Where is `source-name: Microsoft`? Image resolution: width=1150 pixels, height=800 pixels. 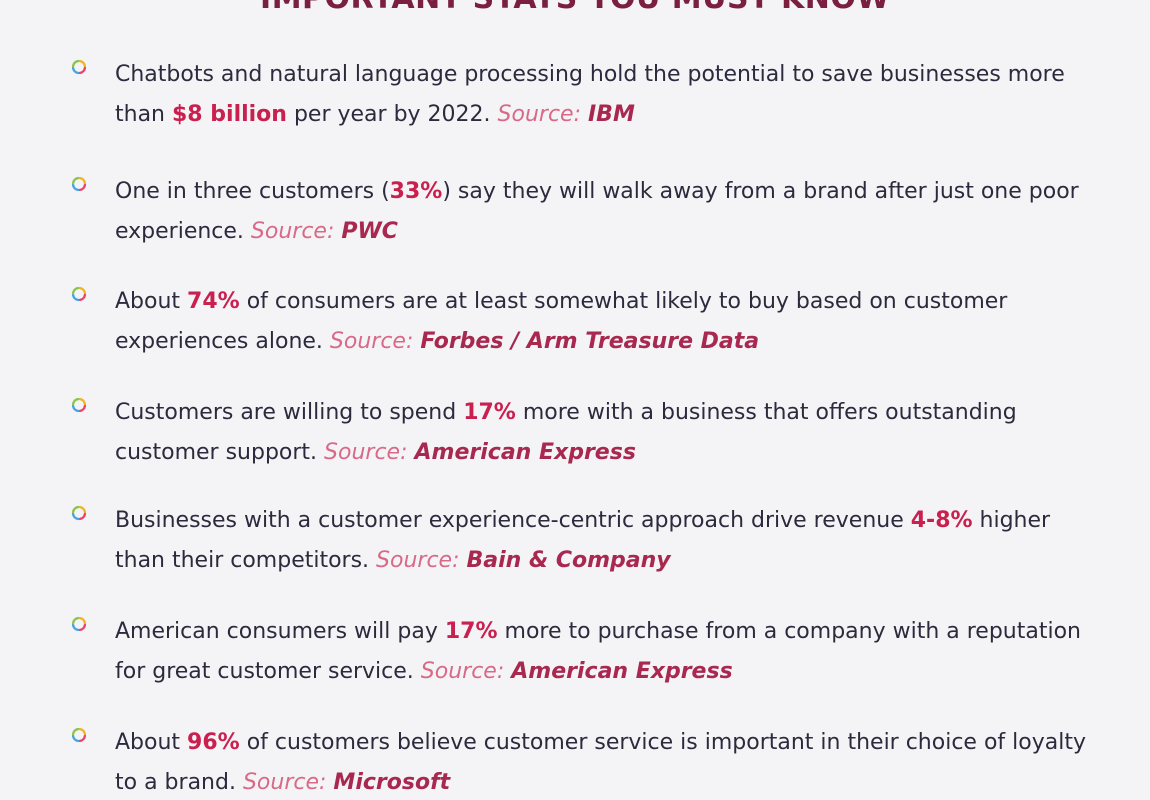
source-name: Microsoft is located at coordinates (392, 782).